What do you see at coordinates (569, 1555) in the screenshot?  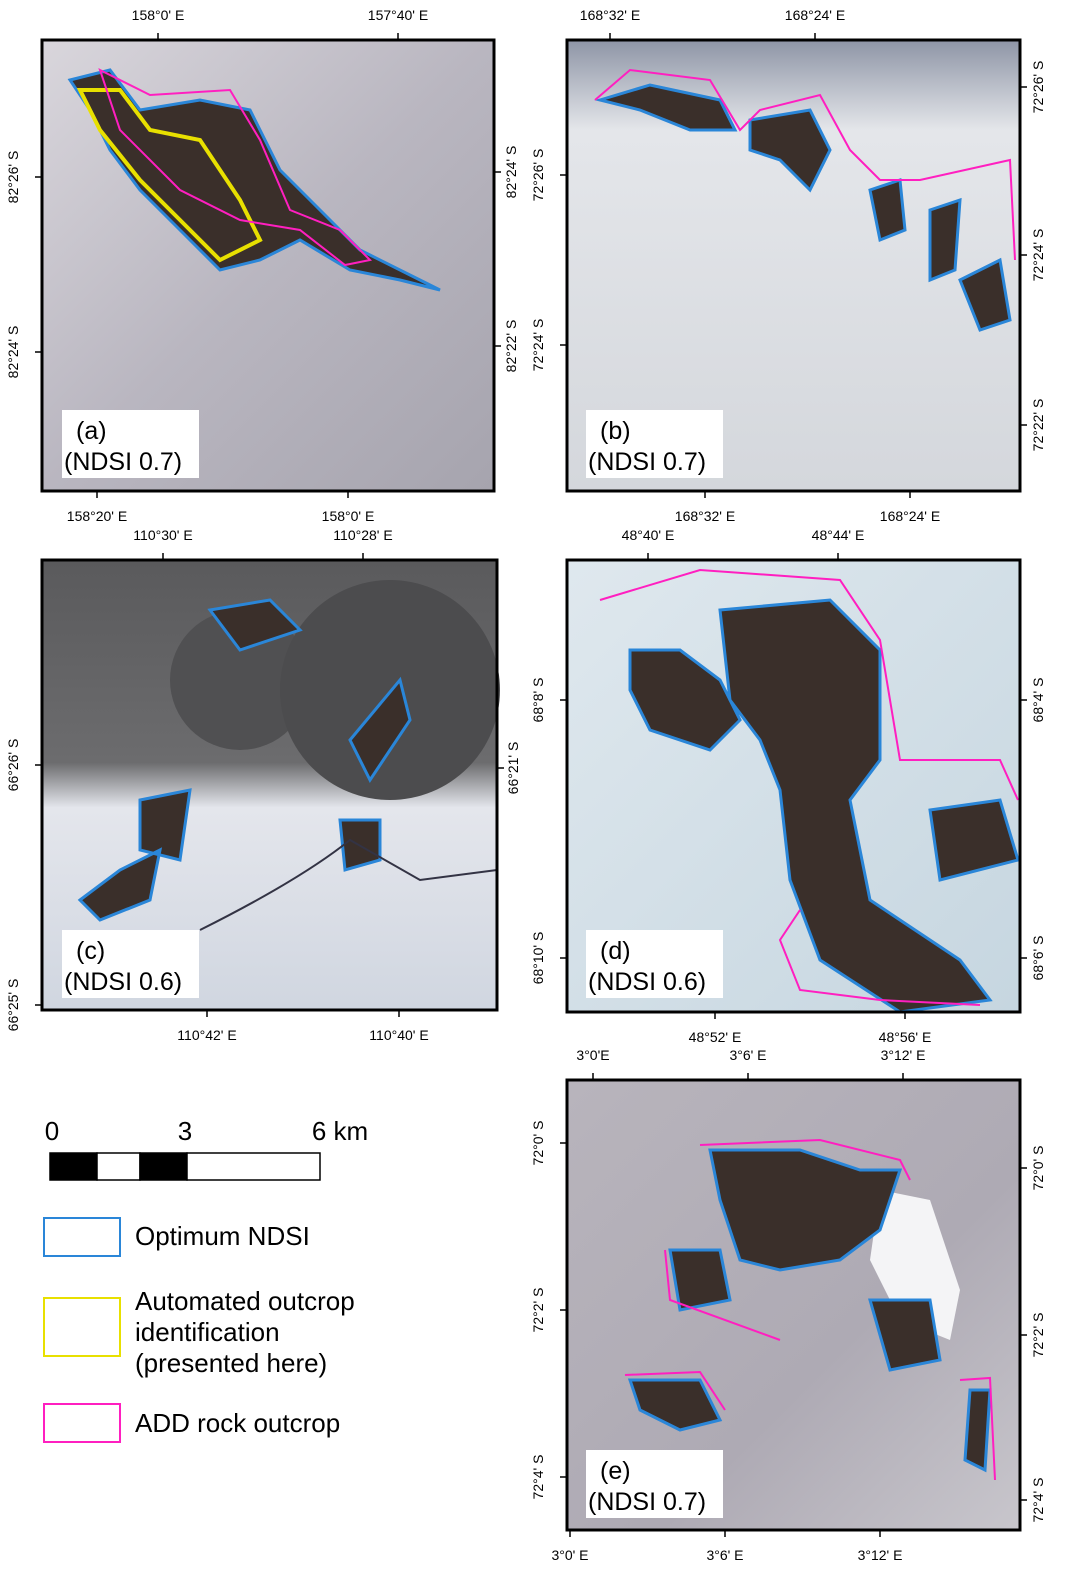 I see `coord-label: 3°0' E` at bounding box center [569, 1555].